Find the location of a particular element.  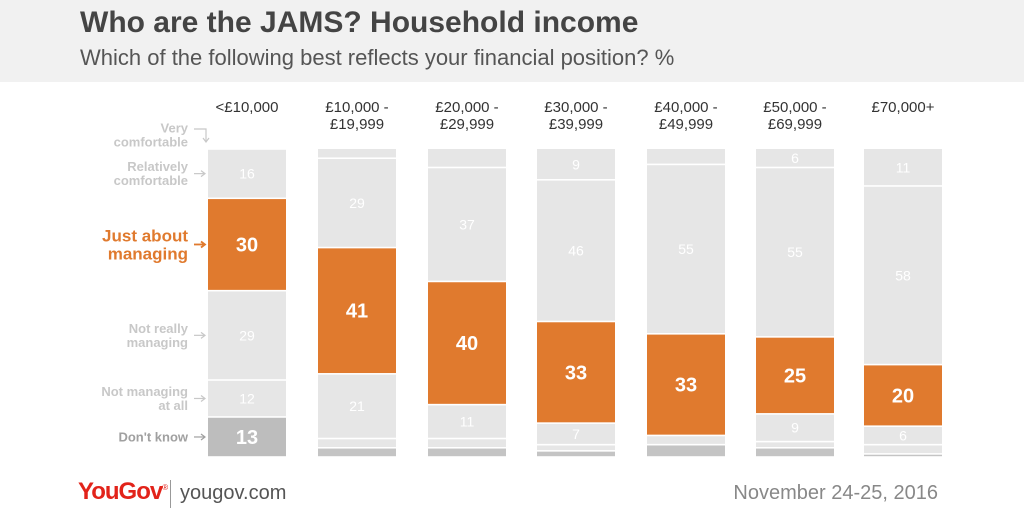

data-label: 58 is located at coordinates (903, 275).